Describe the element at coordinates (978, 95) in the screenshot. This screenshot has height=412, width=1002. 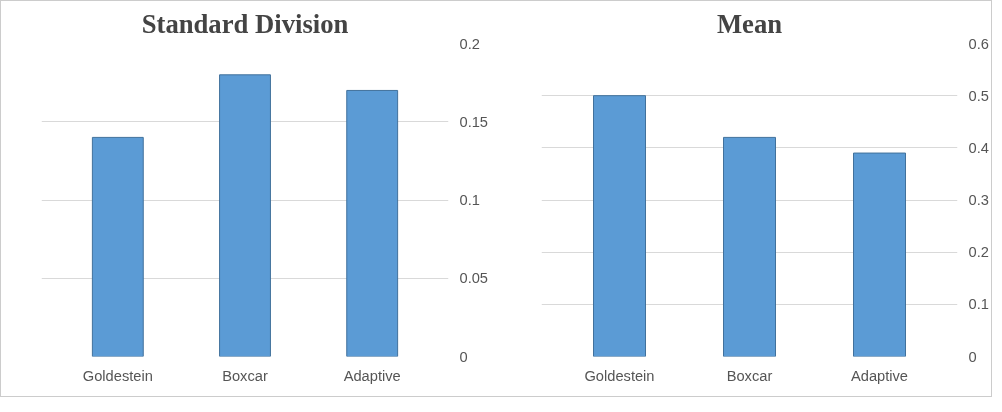
I see `y-tick-label: 0.5` at that location.